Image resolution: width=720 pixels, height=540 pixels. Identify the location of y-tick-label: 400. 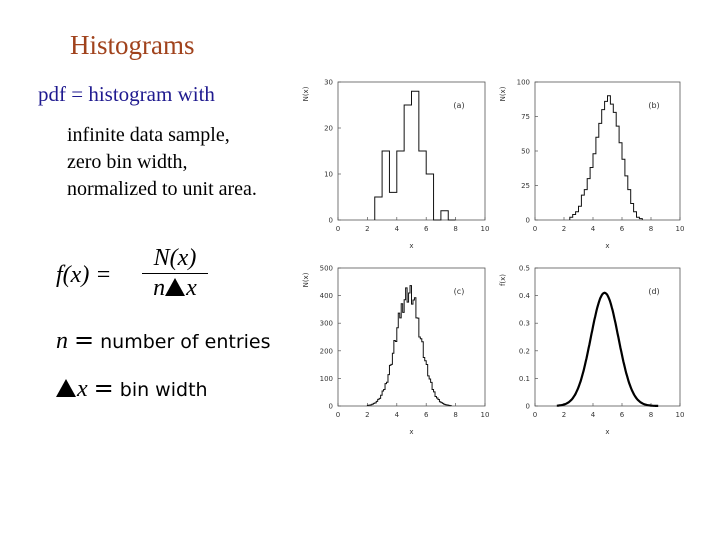
(326, 296).